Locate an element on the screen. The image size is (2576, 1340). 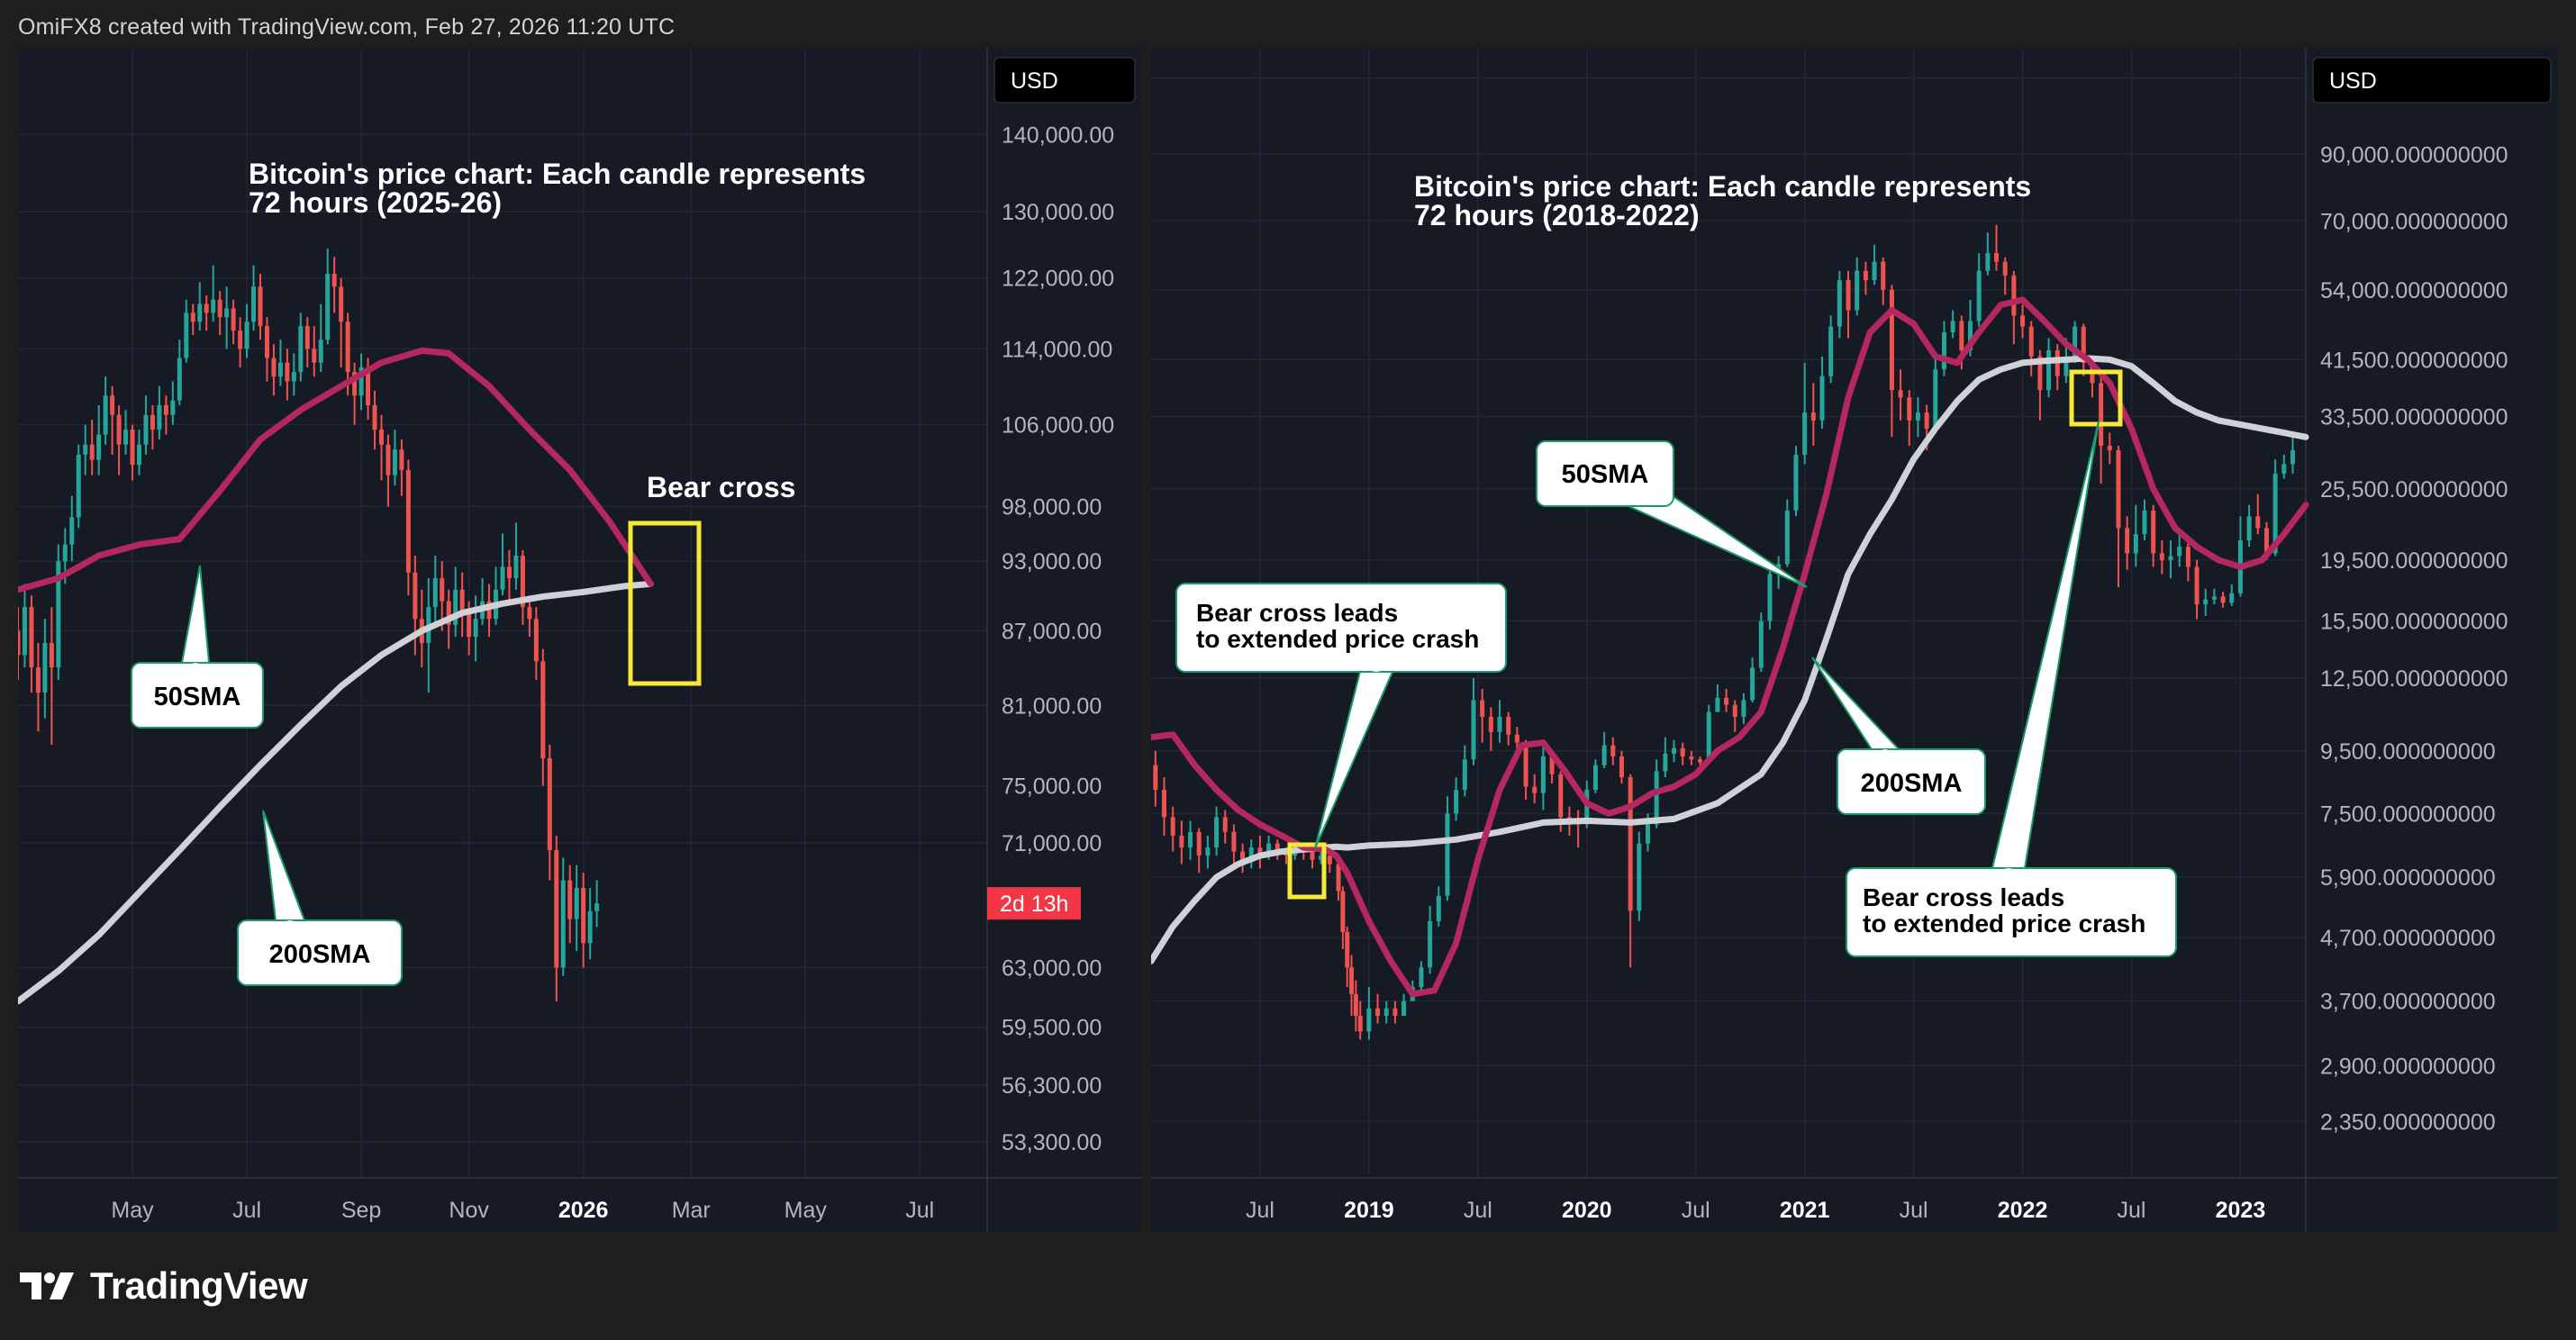
tradingview-logo: TradingView is located at coordinates (164, 1286).